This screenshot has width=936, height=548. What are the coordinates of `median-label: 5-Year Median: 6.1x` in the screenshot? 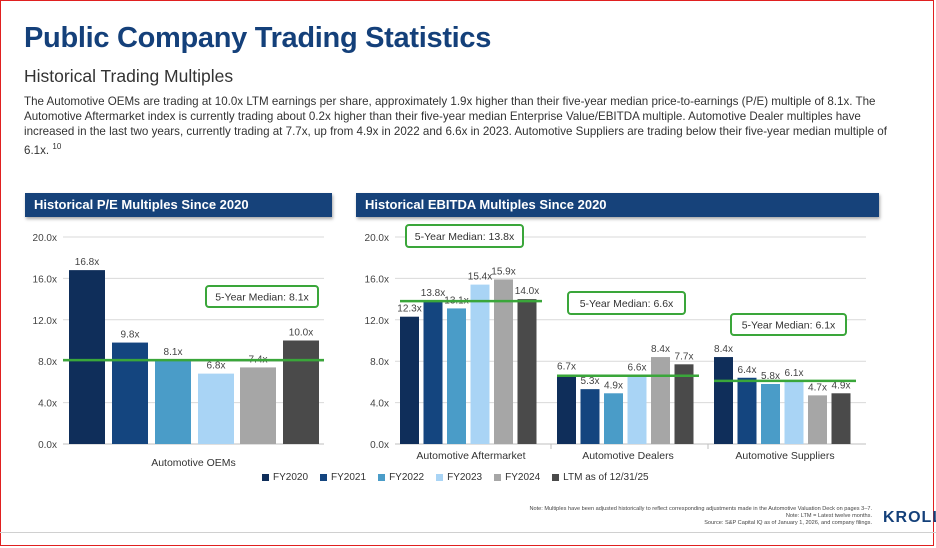 It's located at (789, 326).